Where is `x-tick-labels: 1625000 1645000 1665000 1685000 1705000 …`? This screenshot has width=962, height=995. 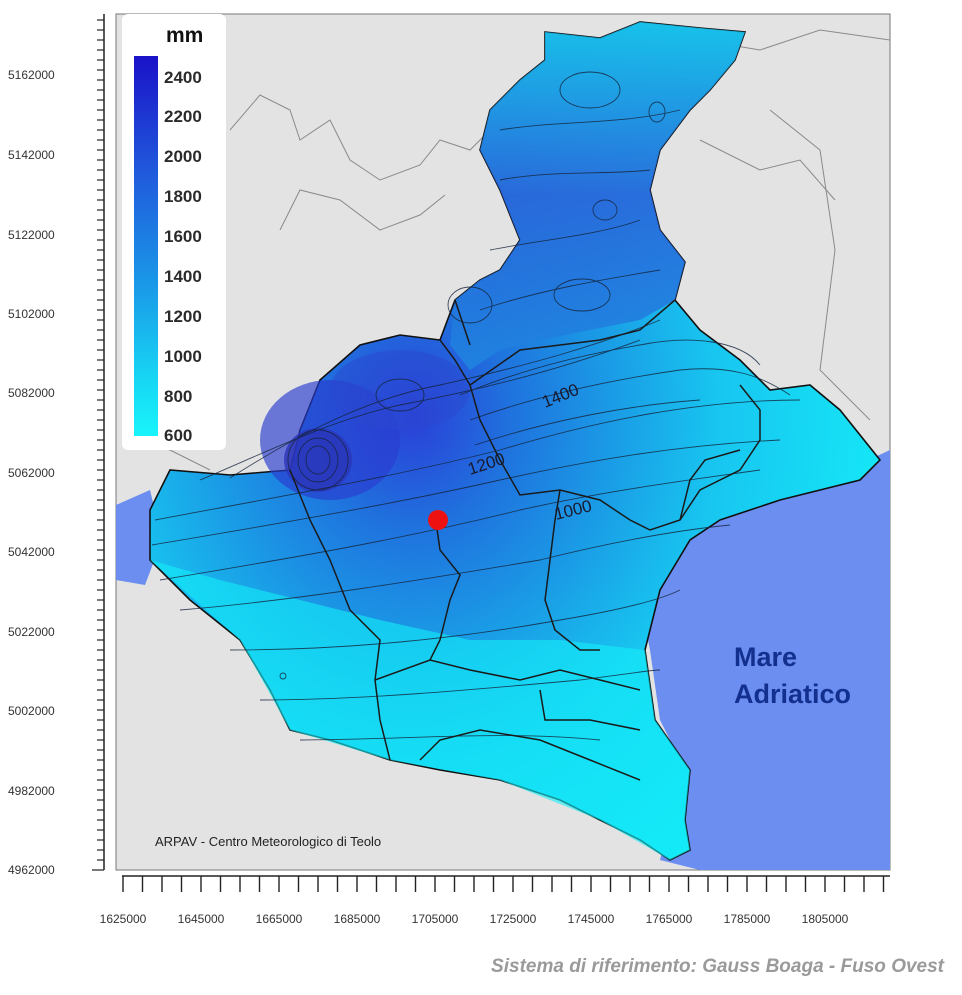
x-tick-labels: 1625000 1645000 1665000 1685000 1705000 … is located at coordinates (474, 919).